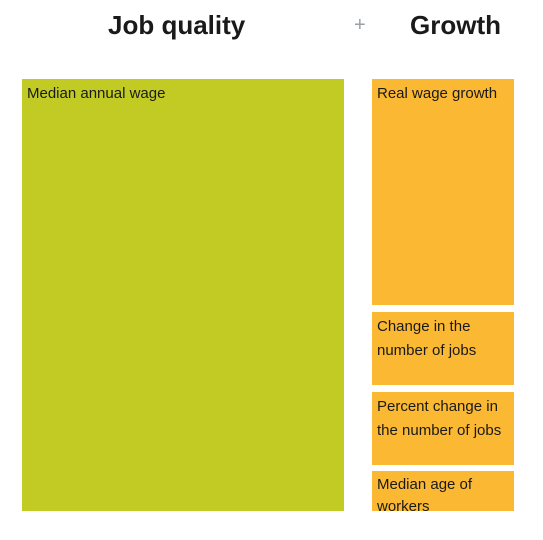  What do you see at coordinates (443, 493) in the screenshot?
I see `right-box: Median age of workers` at bounding box center [443, 493].